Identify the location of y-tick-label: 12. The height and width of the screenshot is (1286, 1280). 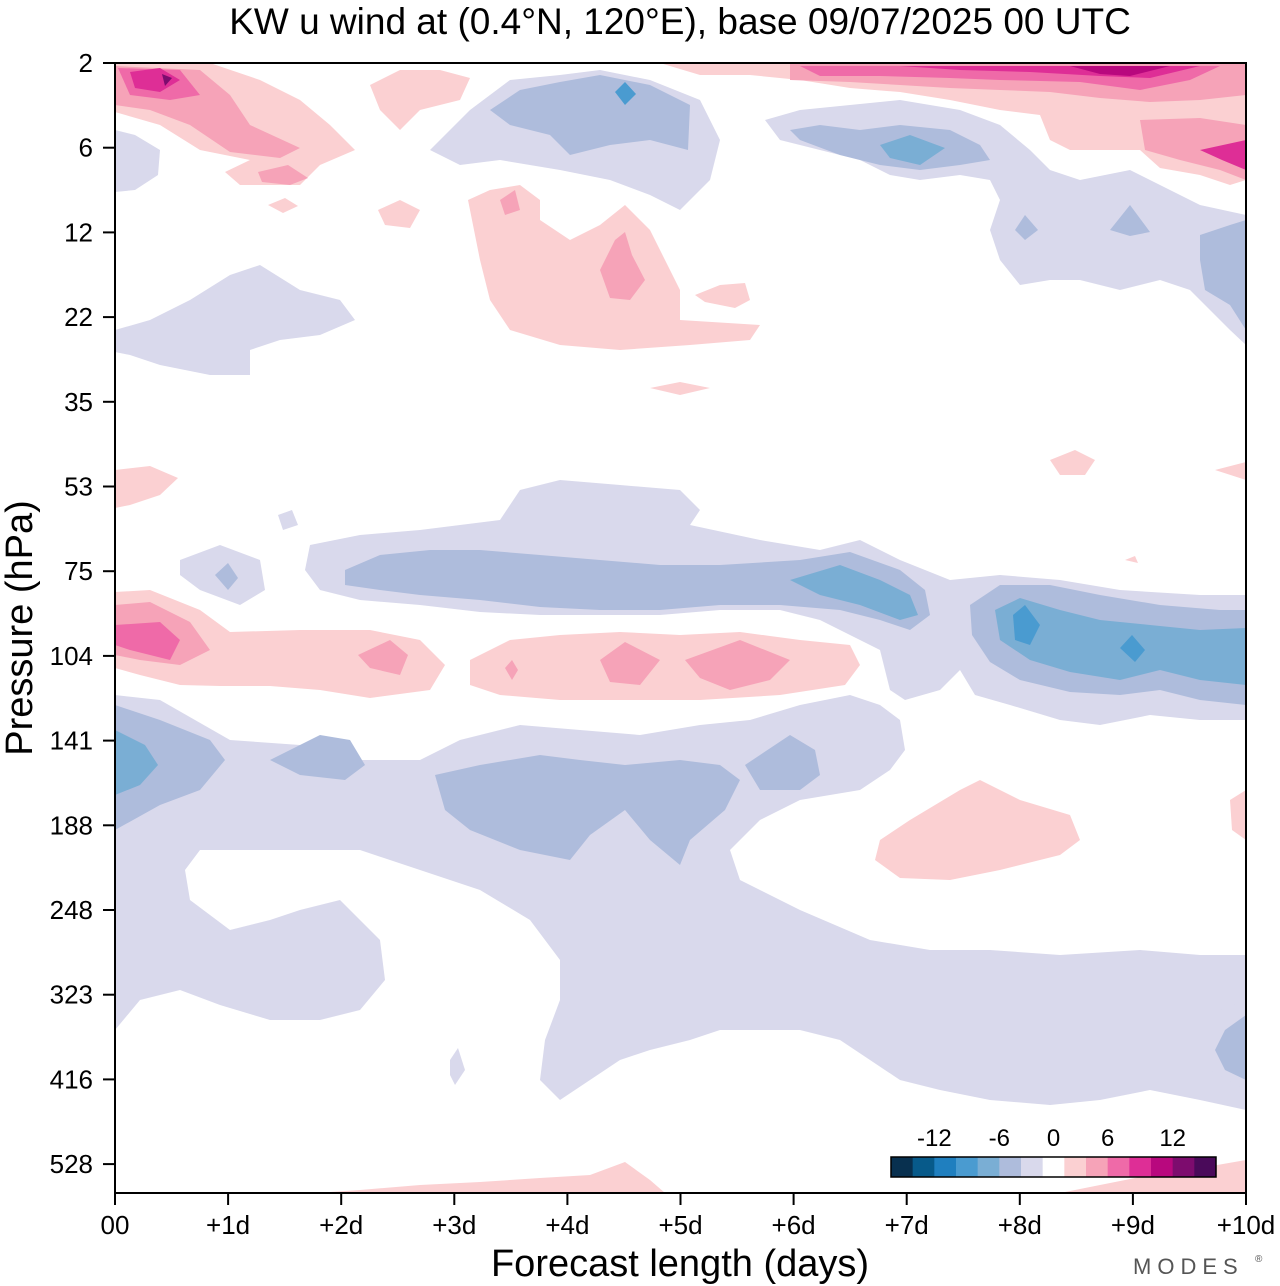
(78, 232).